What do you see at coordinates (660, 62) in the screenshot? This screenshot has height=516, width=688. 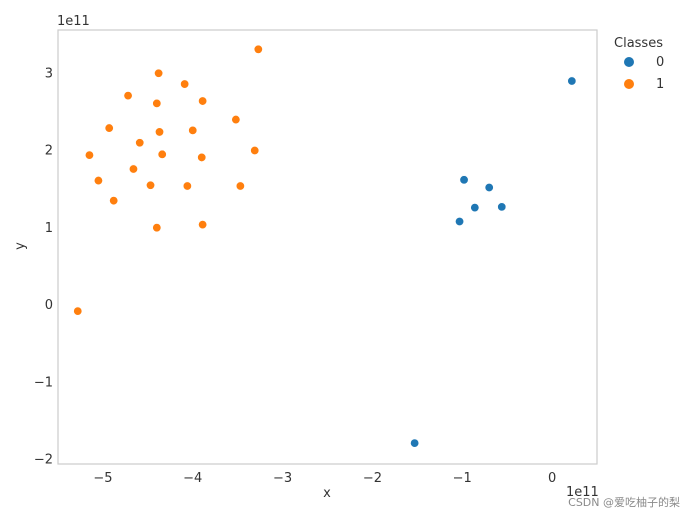 I see `legend-label-0: 0` at bounding box center [660, 62].